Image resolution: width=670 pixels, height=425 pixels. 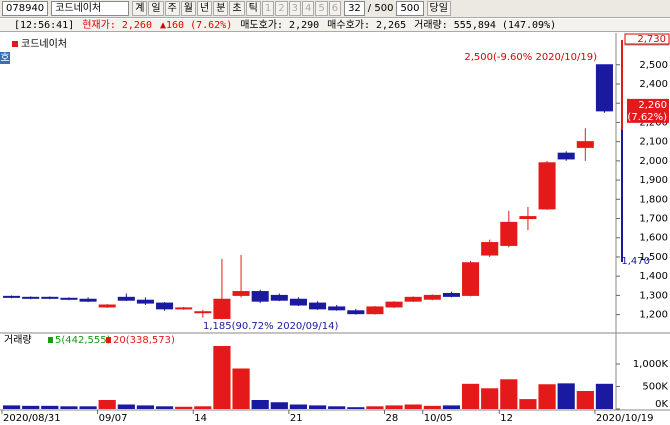 What do you see at coordinates (221, 8) in the screenshot?
I see `toolbar-button: 분` at bounding box center [221, 8].